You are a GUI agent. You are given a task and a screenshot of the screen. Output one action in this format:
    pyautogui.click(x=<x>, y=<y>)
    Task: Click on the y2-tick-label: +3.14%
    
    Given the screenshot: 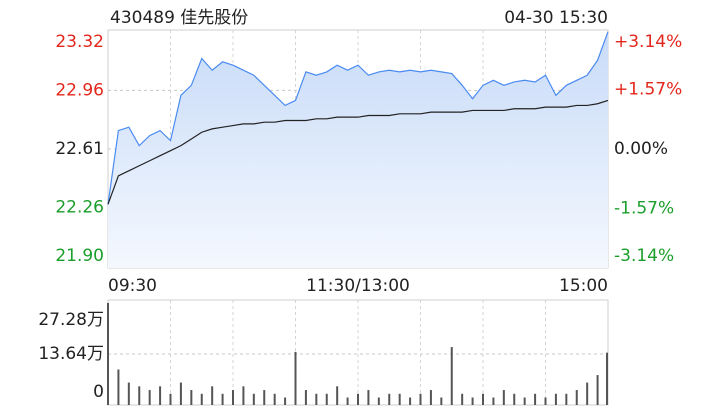 What is the action you would take?
    pyautogui.click(x=648, y=42)
    